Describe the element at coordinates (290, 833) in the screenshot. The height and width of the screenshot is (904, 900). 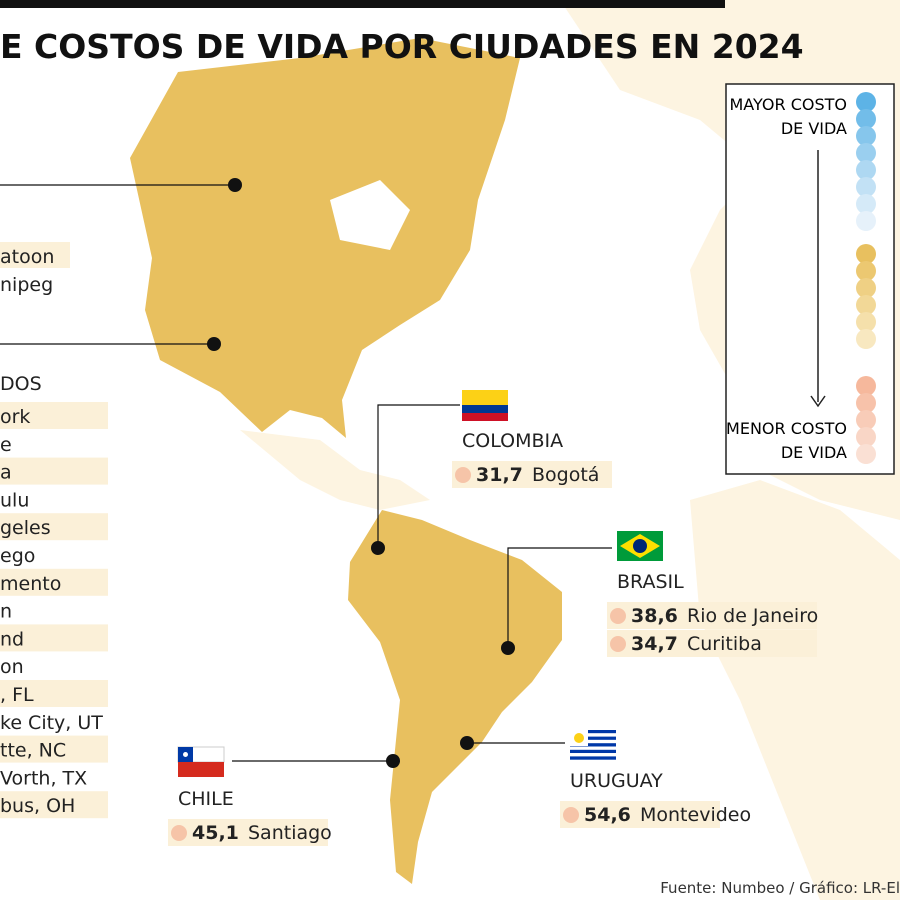
I see `city: Santiago` at that location.